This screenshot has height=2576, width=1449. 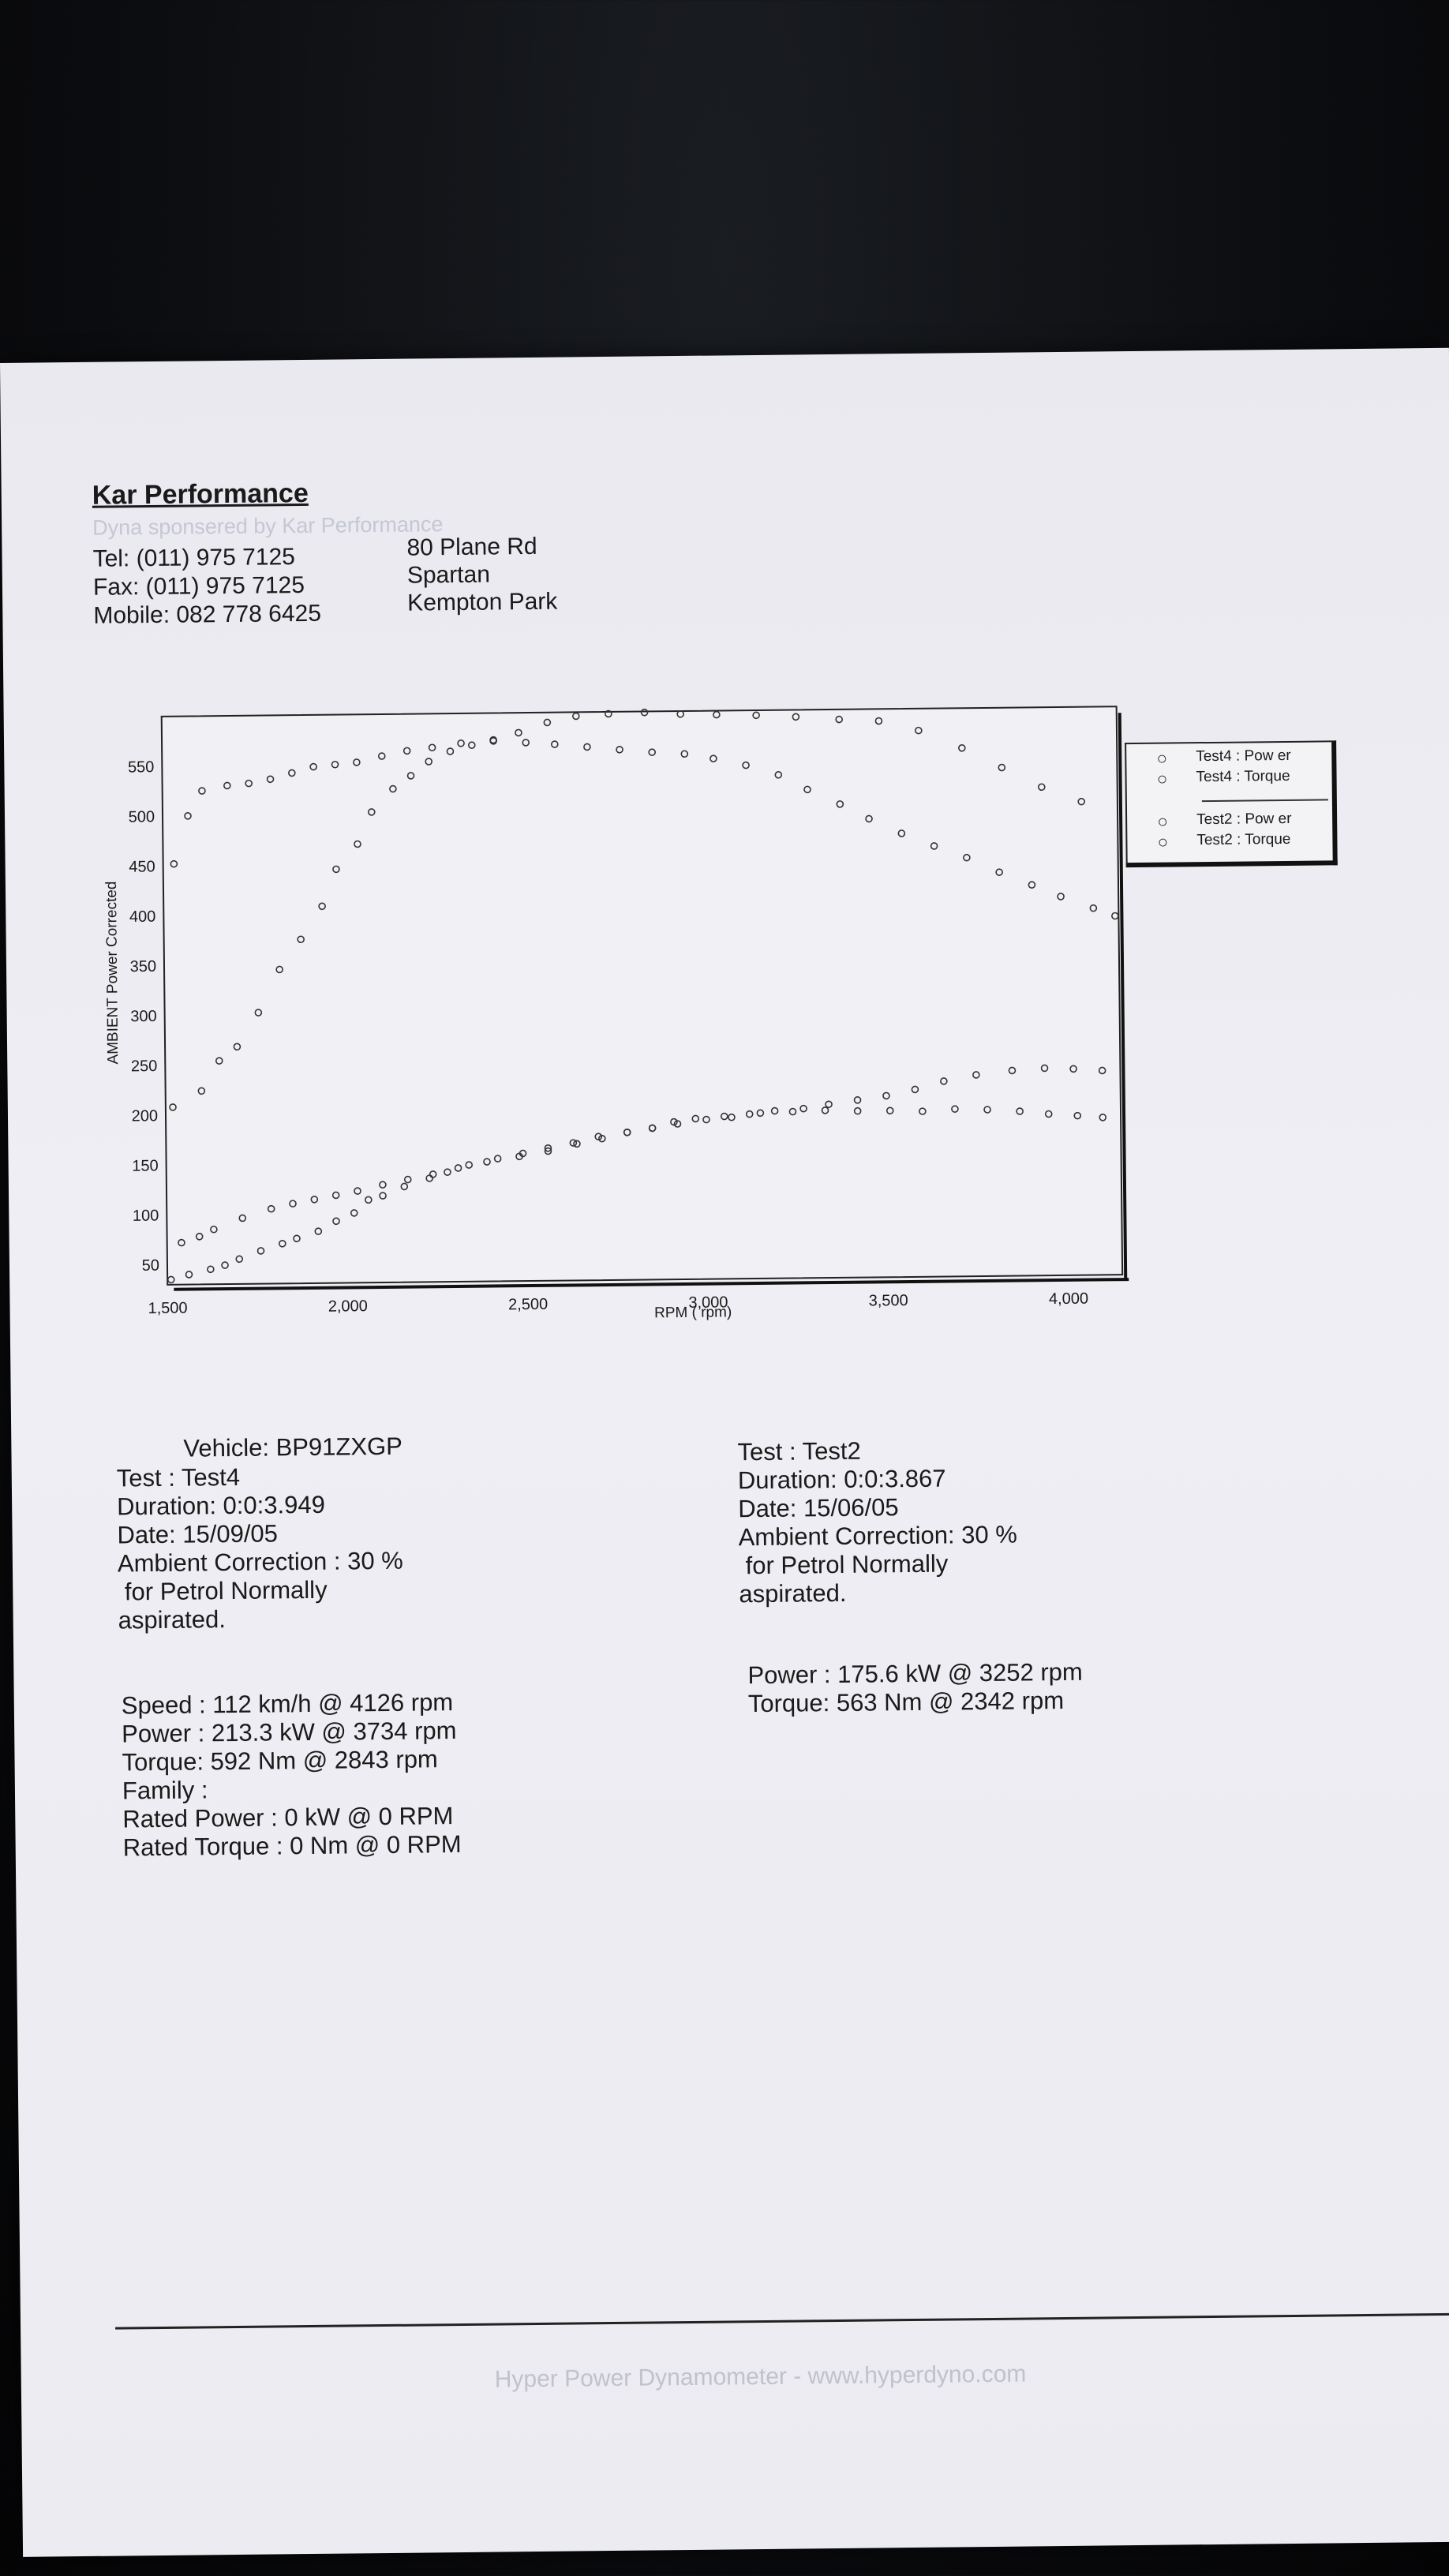 What do you see at coordinates (651, 1284) in the screenshot?
I see `plot-shadow-bottom` at bounding box center [651, 1284].